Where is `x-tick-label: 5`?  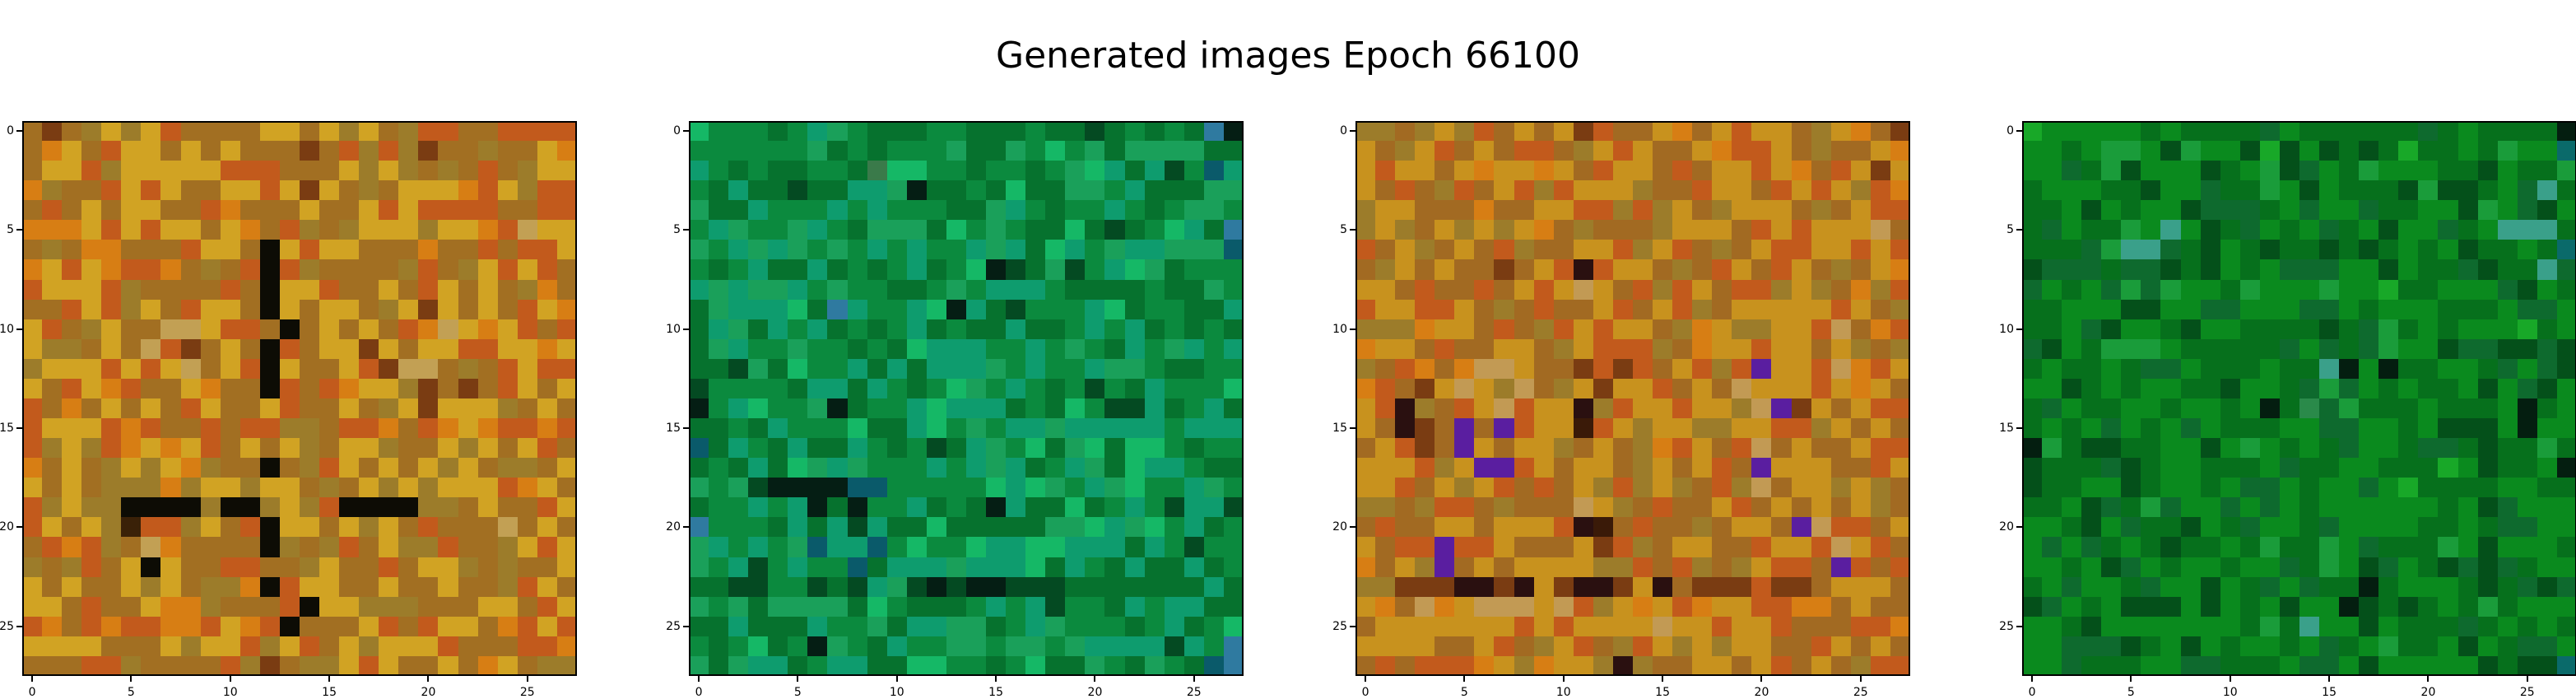
x-tick-label: 5 is located at coordinates (131, 692).